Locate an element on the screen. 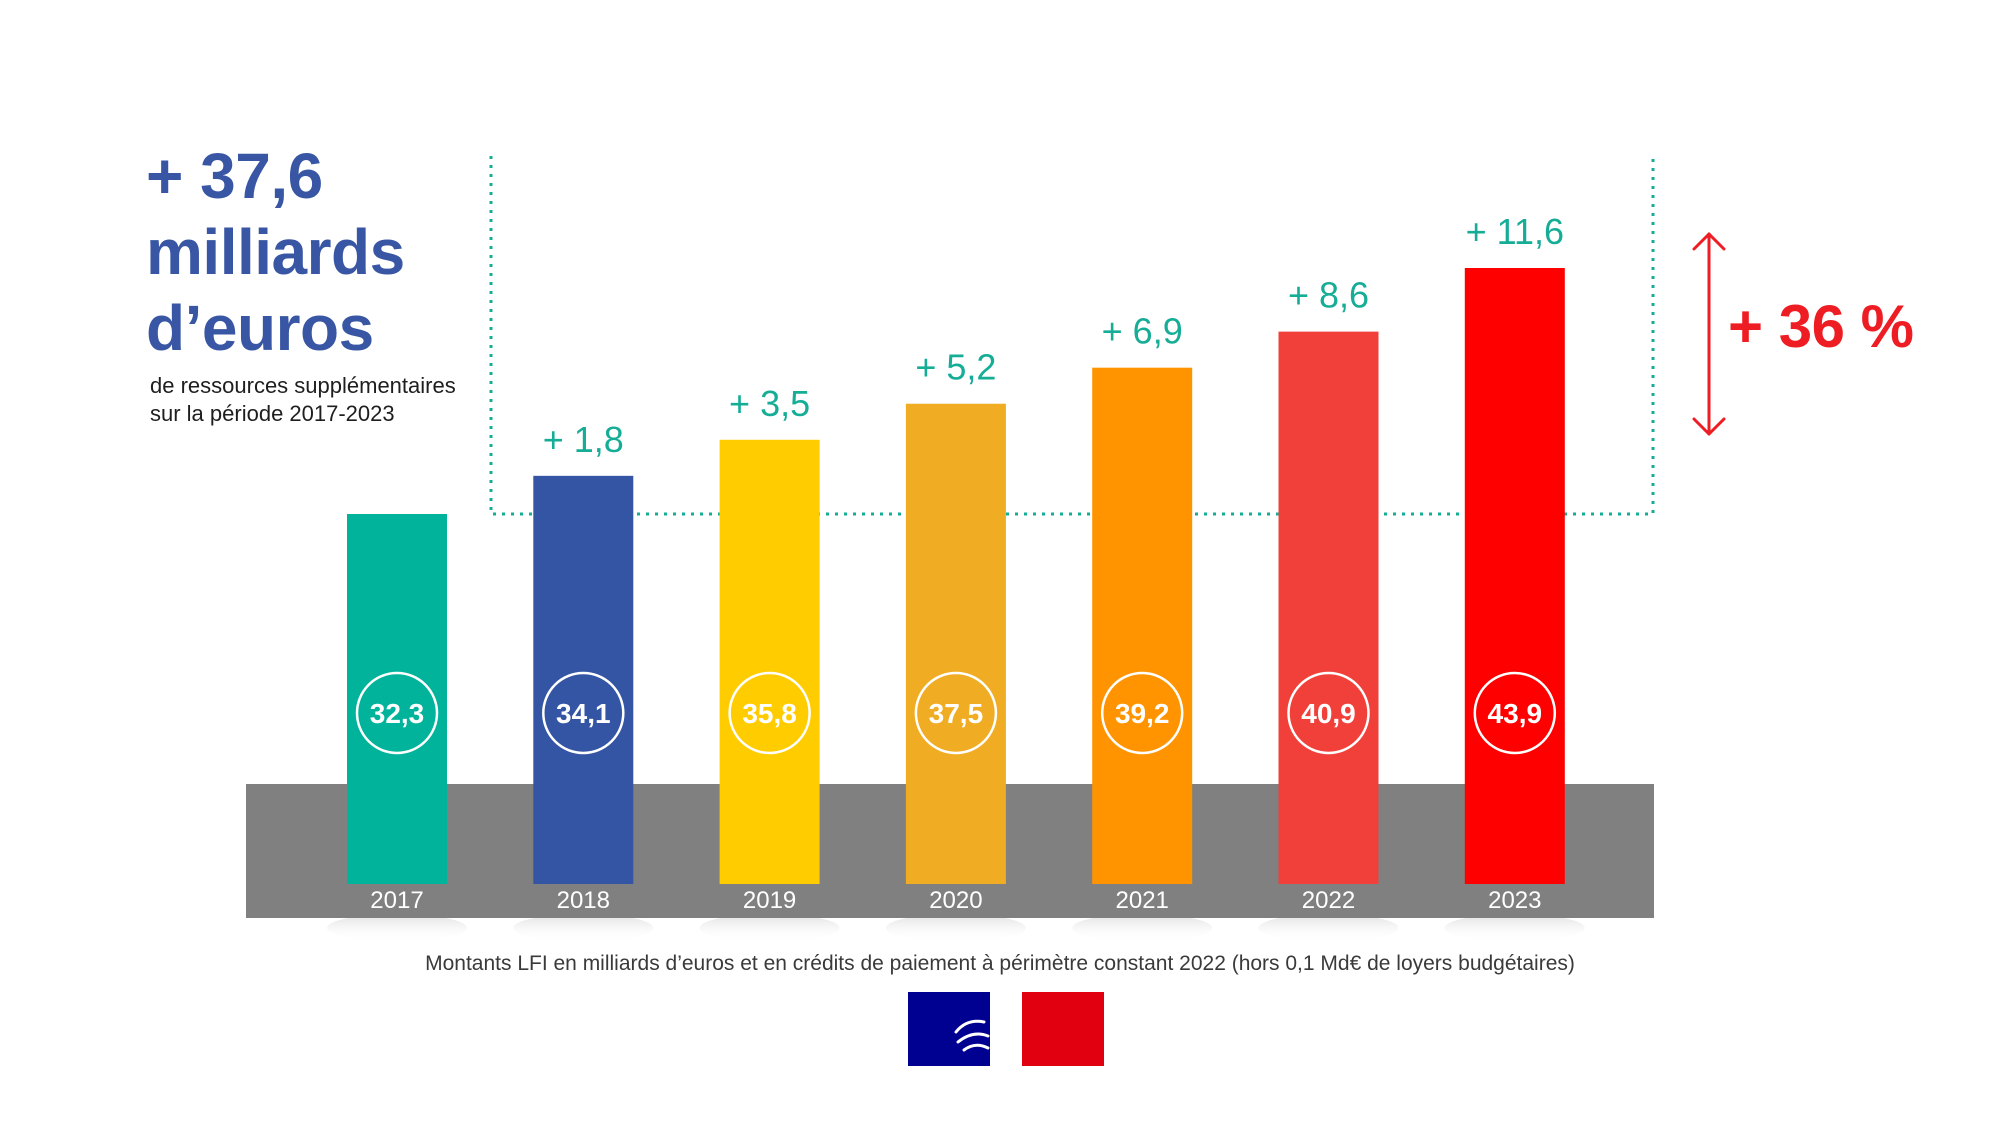  value-label-2019: 35,8 is located at coordinates (769, 713).